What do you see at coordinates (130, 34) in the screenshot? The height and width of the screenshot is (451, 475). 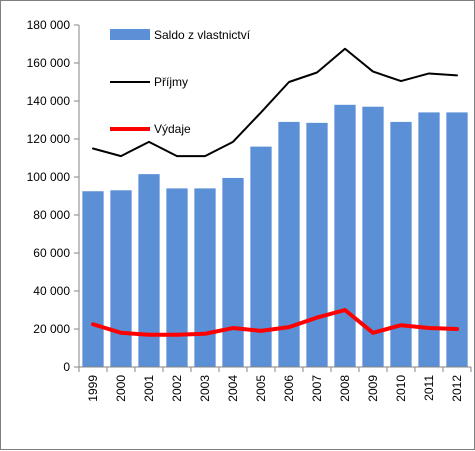 I see `legend-swatch` at bounding box center [130, 34].